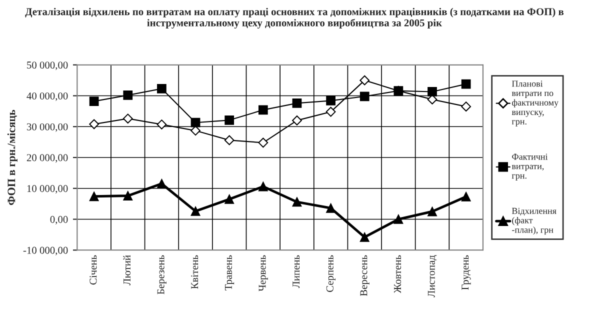  Describe the element at coordinates (466, 272) in the screenshot. I see `x-tick-label: Грудень` at that location.